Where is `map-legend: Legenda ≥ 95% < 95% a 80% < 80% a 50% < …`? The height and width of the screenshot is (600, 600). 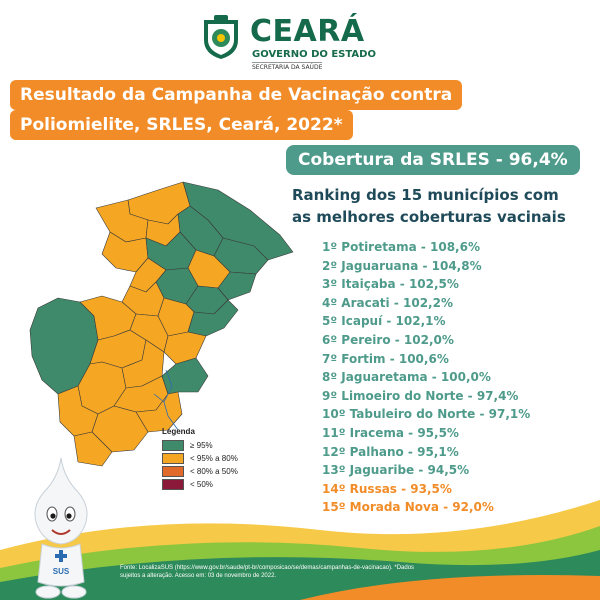 map-legend: Legenda ≥ 95% < 95% a 80% < 80% a 50% < … is located at coordinates (200, 459).